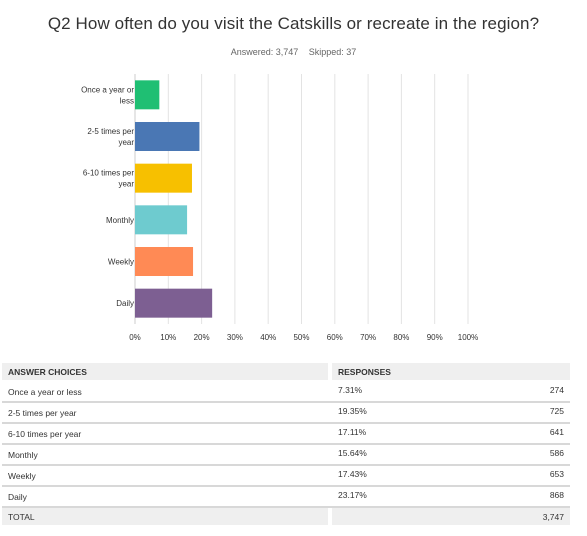 The width and height of the screenshot is (587, 536). What do you see at coordinates (235, 337) in the screenshot?
I see `x-tick-label: 30%` at bounding box center [235, 337].